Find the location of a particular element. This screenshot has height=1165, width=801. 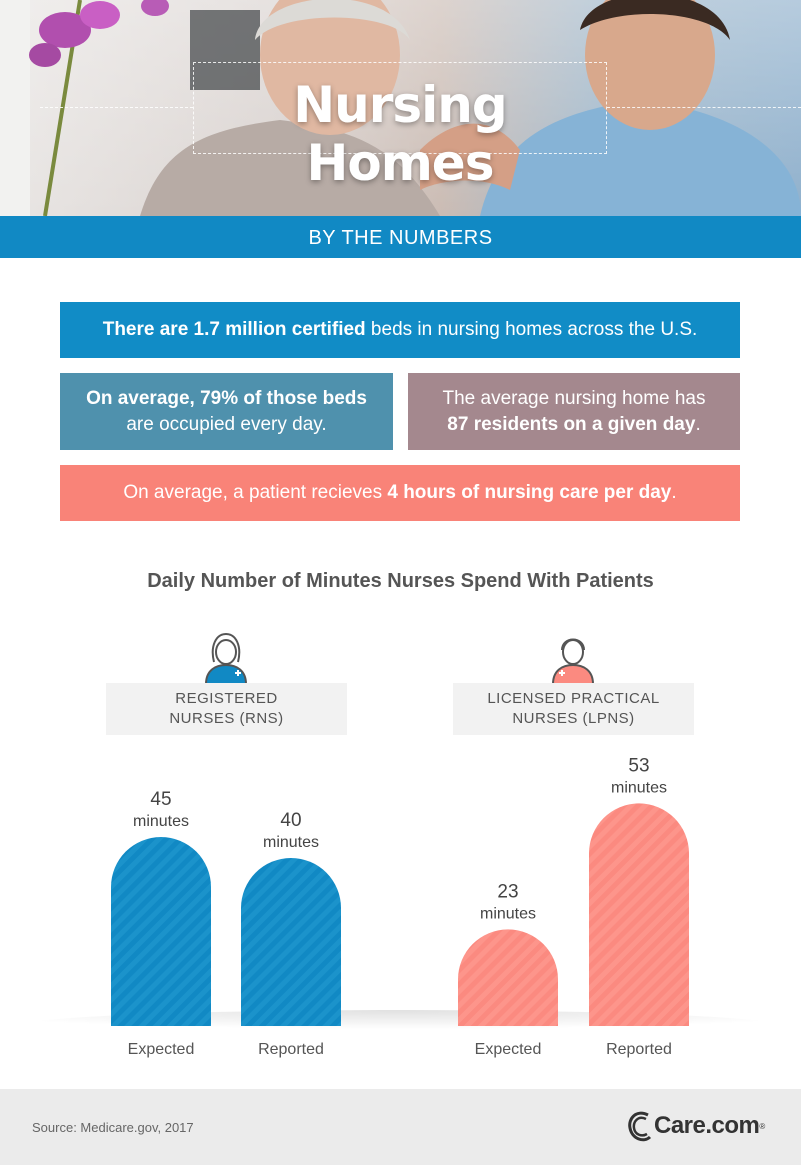

group-label-lpns: LICENSED PRACTICAL NURSES (LPNS) is located at coordinates (573, 709).